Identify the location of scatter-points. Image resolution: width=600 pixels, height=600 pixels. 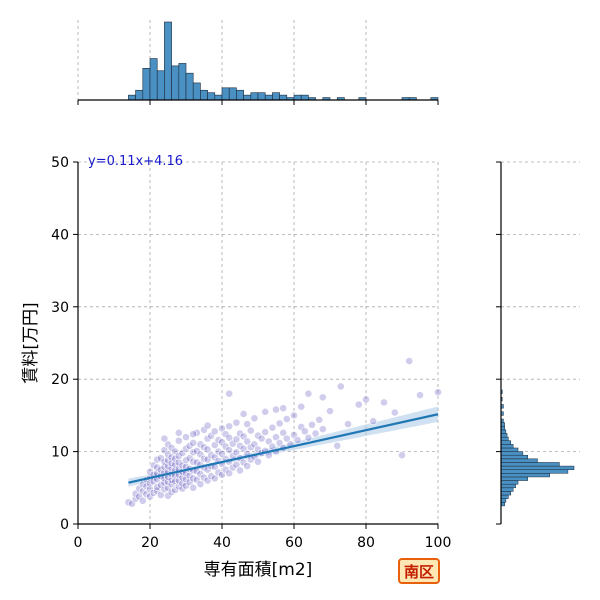
(283, 432).